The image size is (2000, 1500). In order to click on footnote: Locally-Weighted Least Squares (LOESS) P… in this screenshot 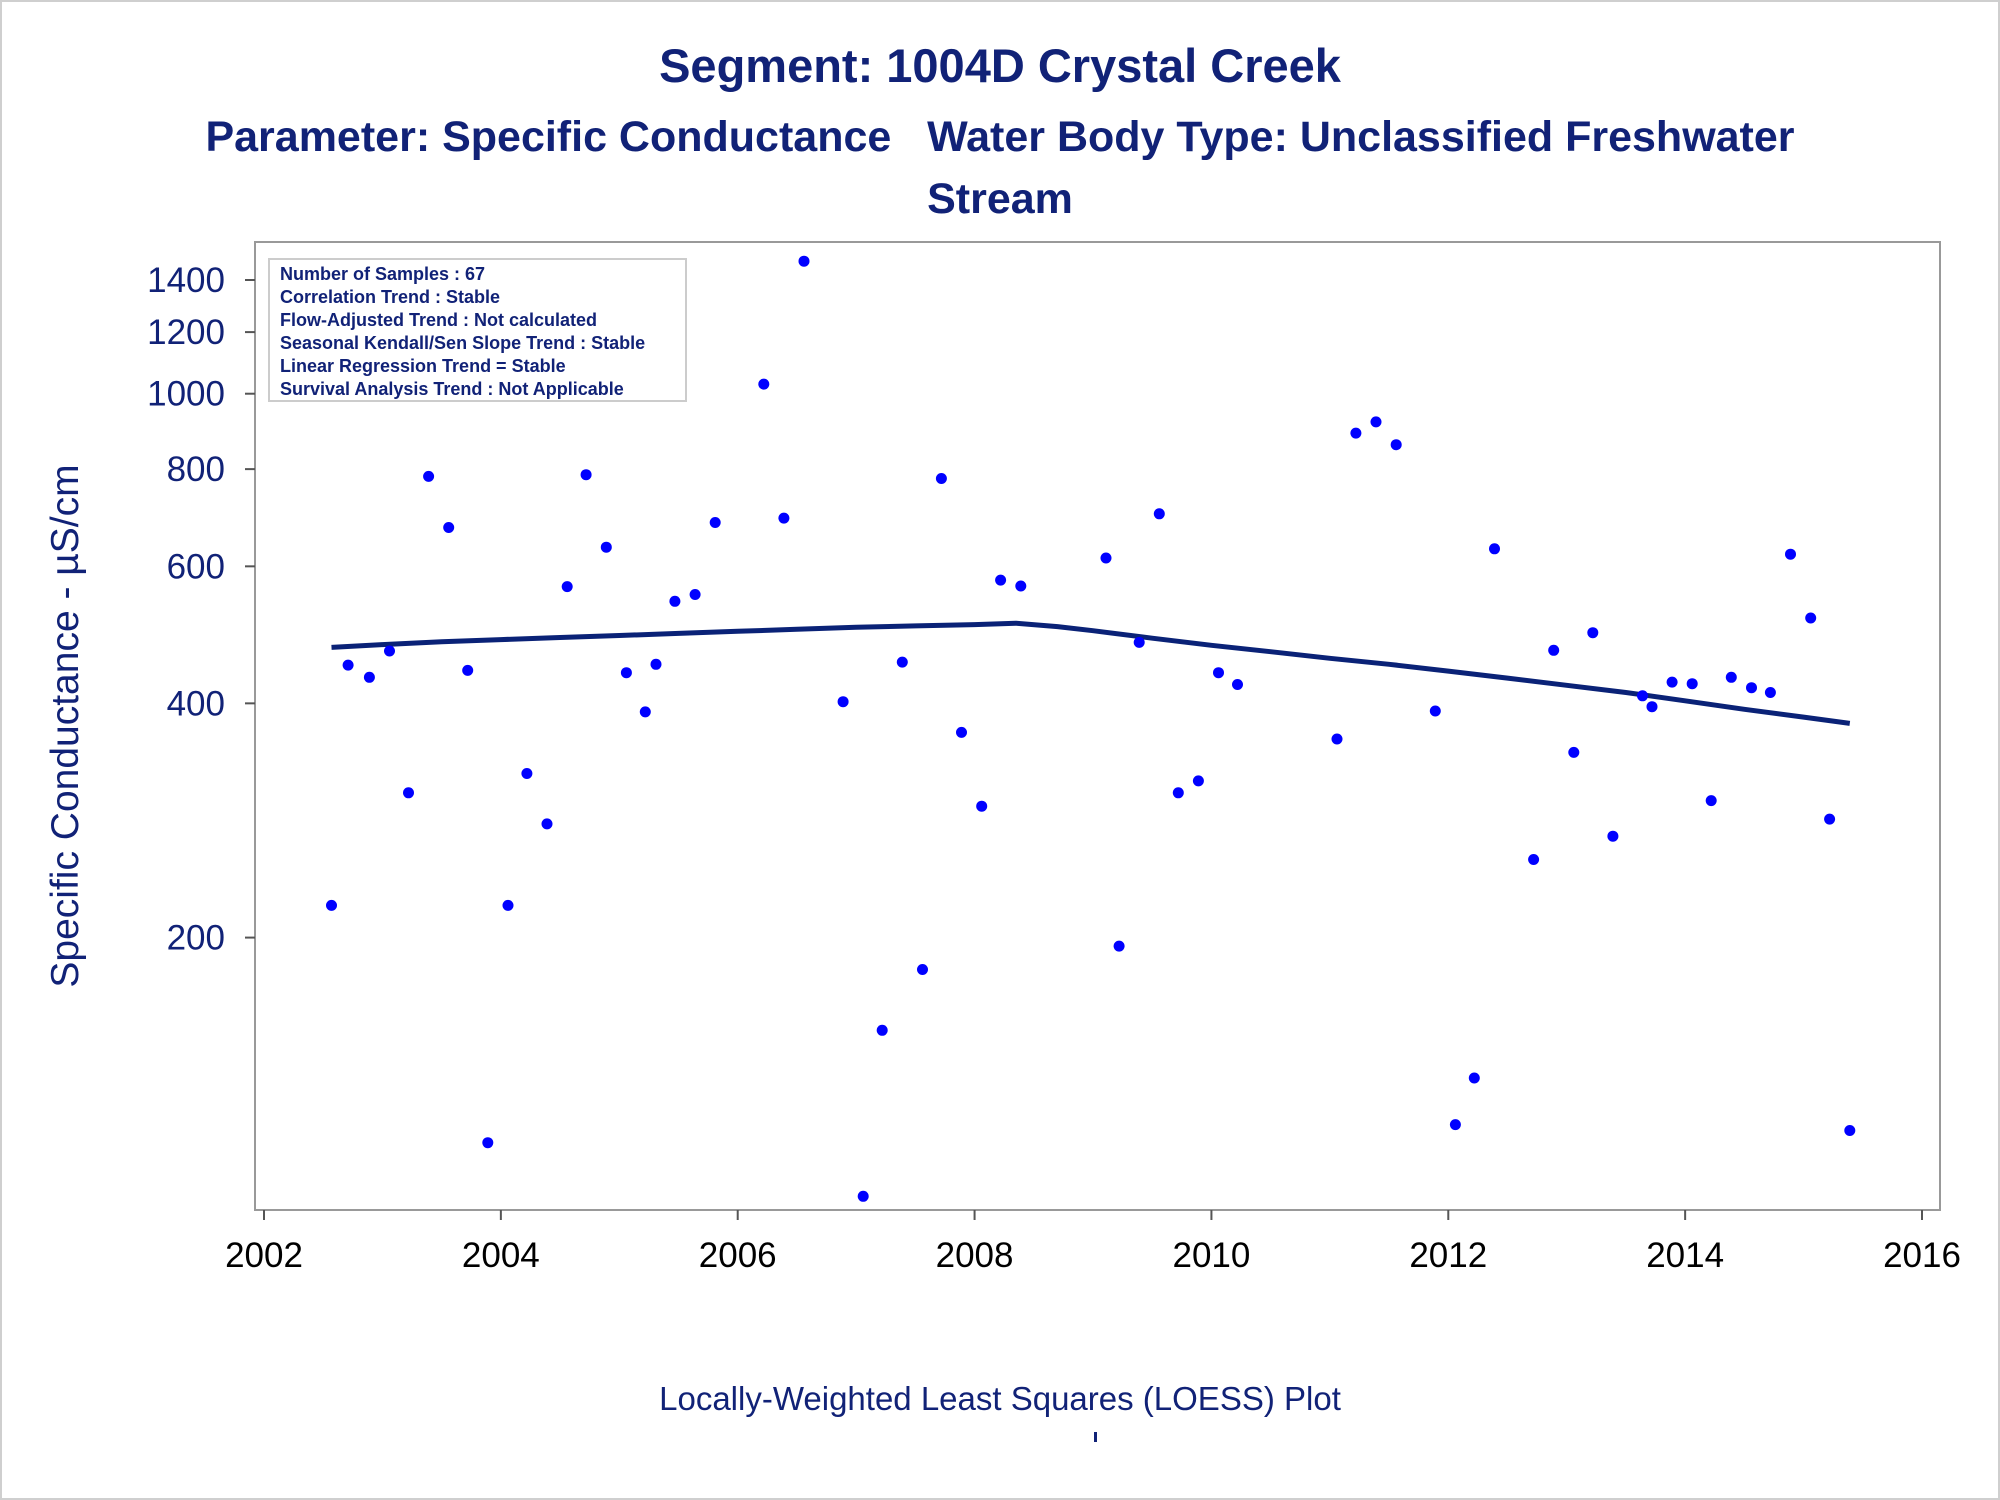, I will do `click(1000, 1398)`.